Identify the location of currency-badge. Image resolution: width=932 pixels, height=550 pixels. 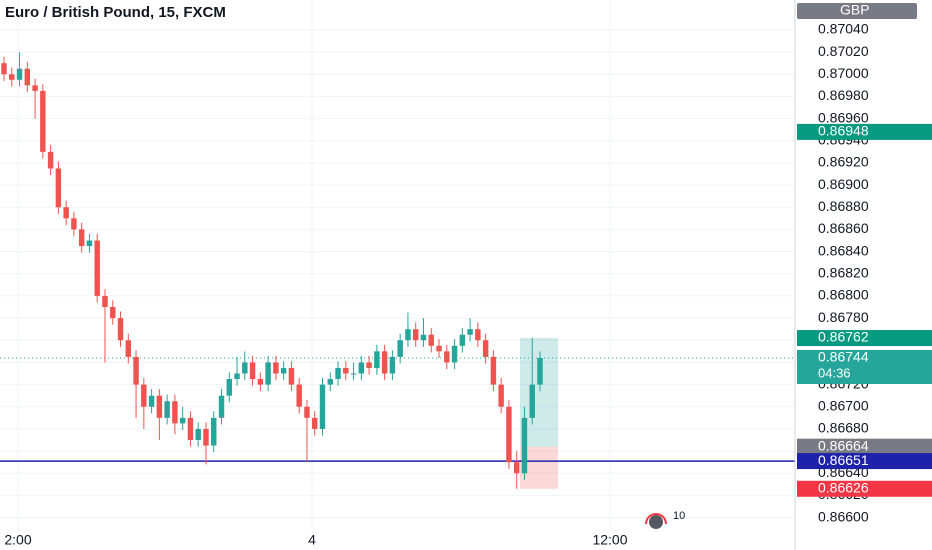
(857, 11).